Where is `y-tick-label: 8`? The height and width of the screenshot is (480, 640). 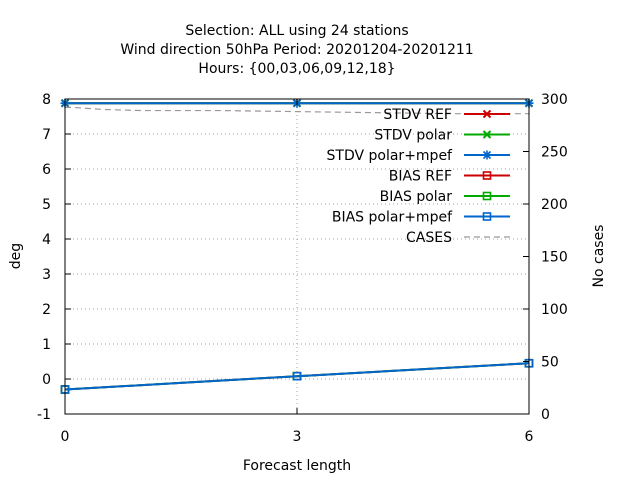 y-tick-label: 8 is located at coordinates (46, 100).